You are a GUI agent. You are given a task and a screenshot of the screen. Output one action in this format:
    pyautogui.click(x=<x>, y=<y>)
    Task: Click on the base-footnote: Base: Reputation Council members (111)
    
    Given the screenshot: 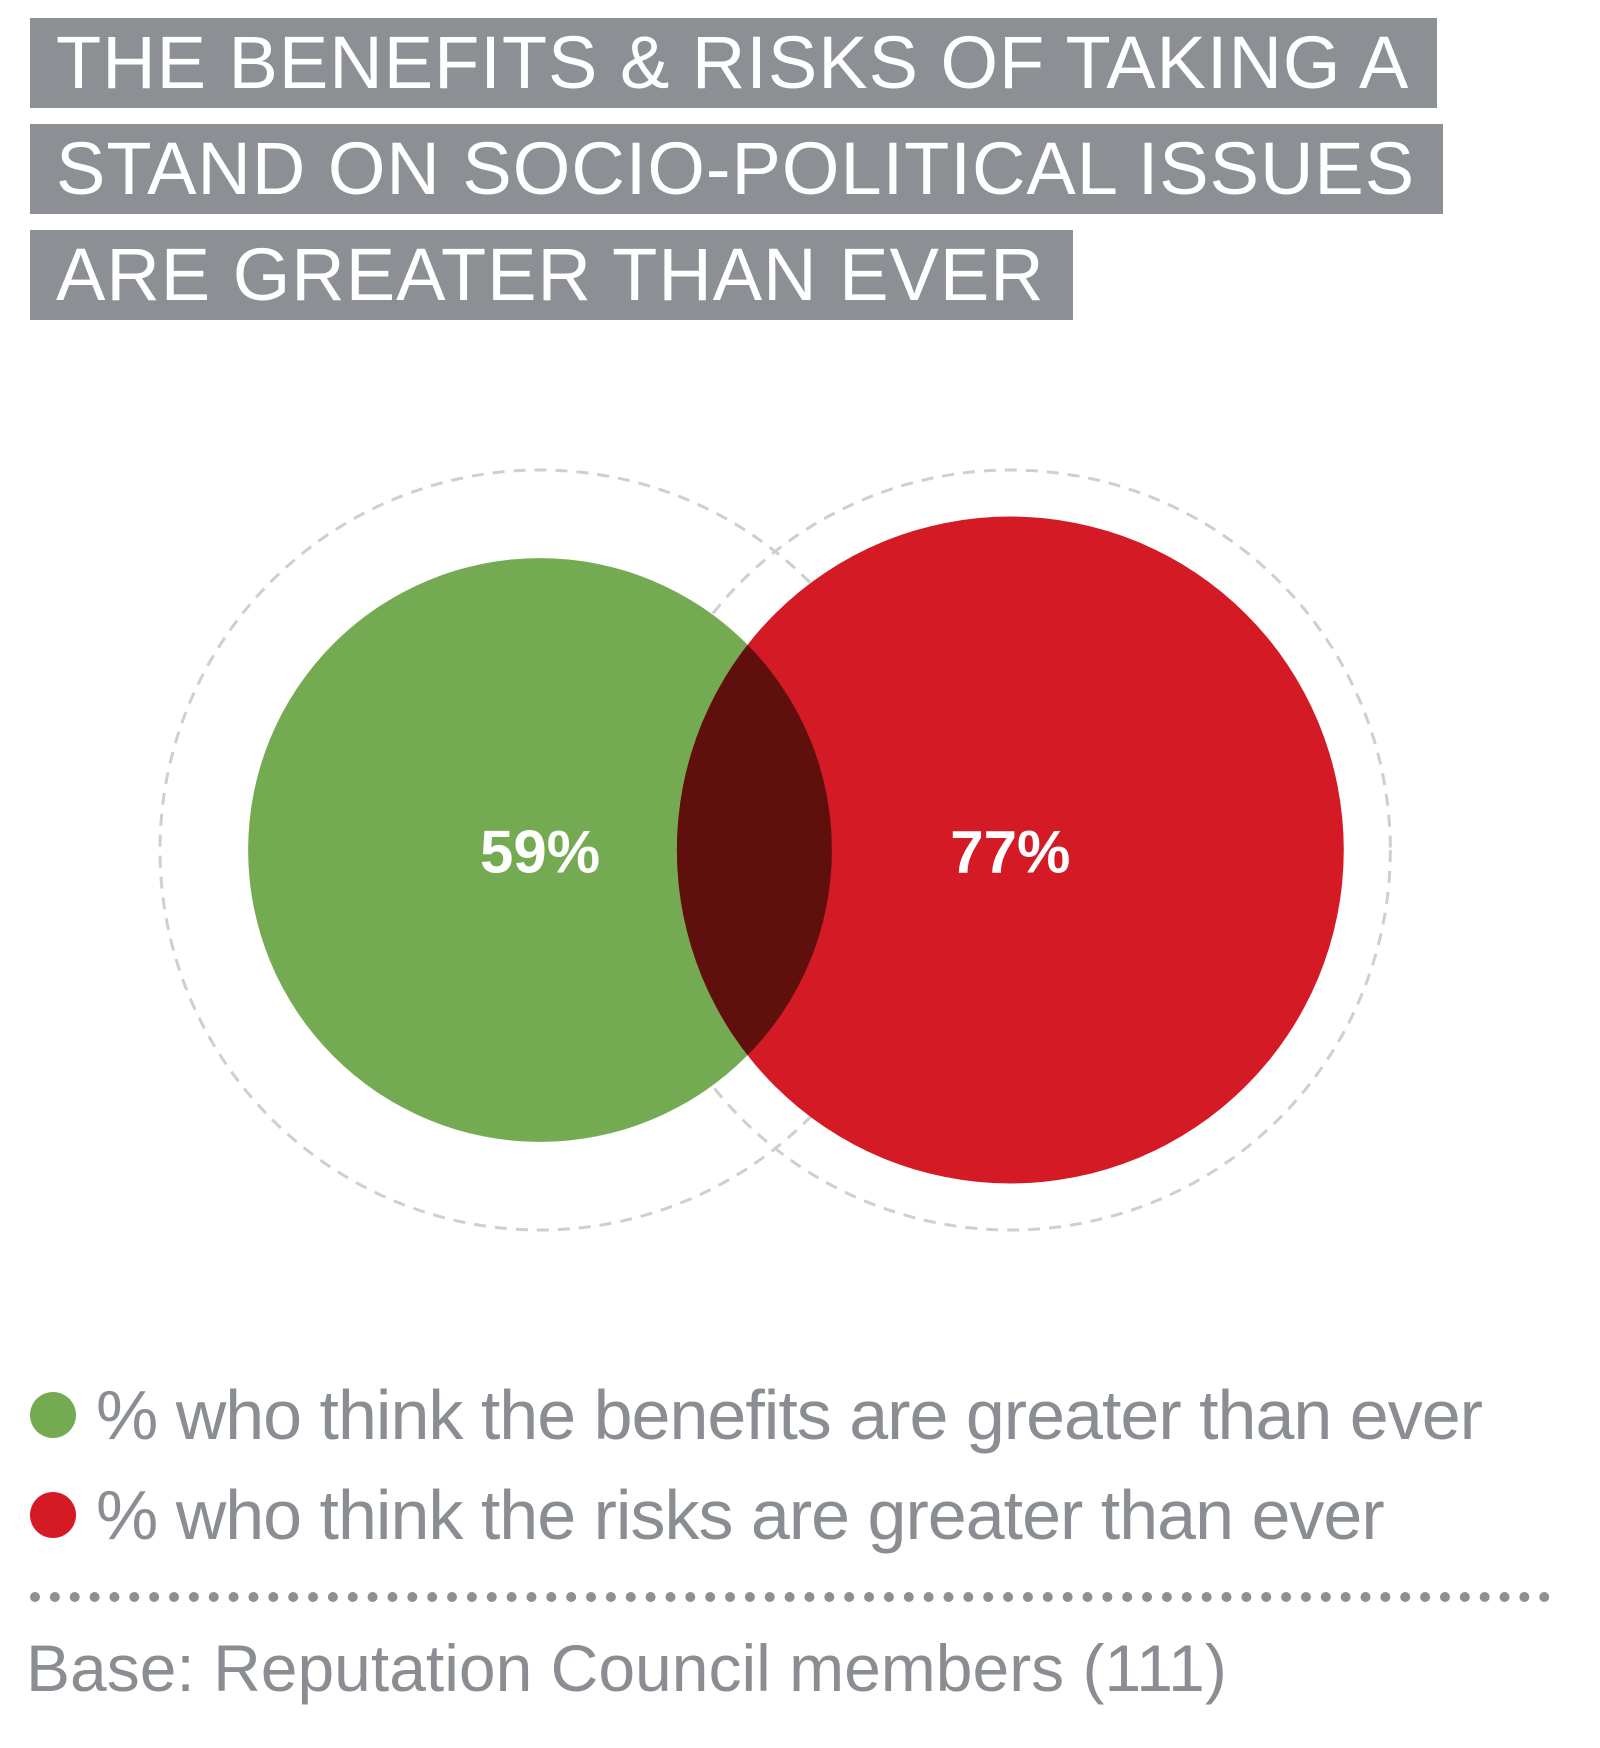 What is the action you would take?
    pyautogui.click(x=626, y=1668)
    